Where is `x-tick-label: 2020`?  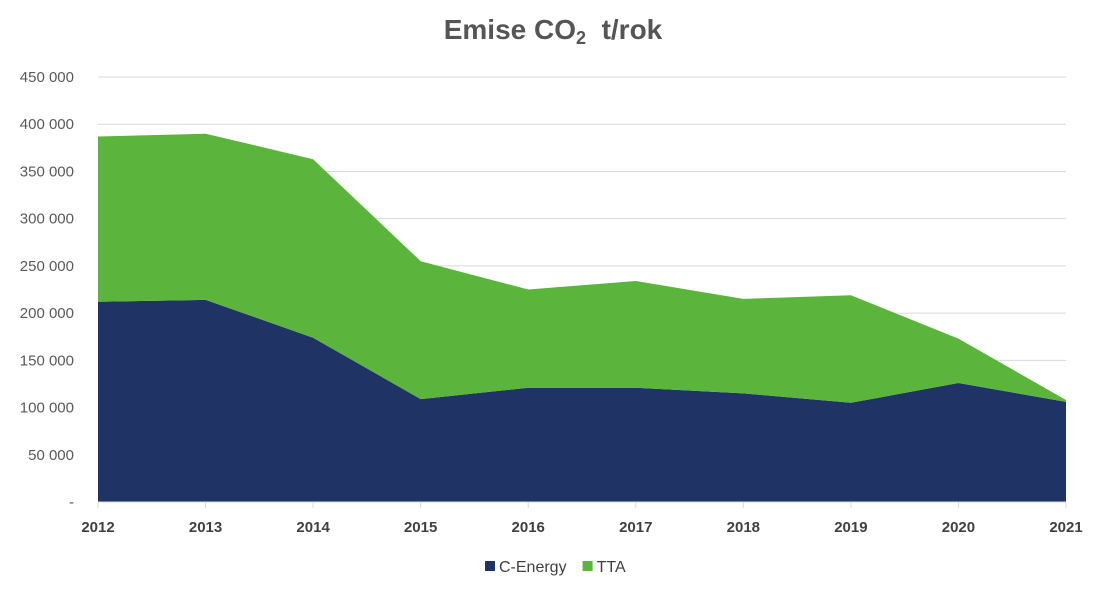 x-tick-label: 2020 is located at coordinates (958, 527).